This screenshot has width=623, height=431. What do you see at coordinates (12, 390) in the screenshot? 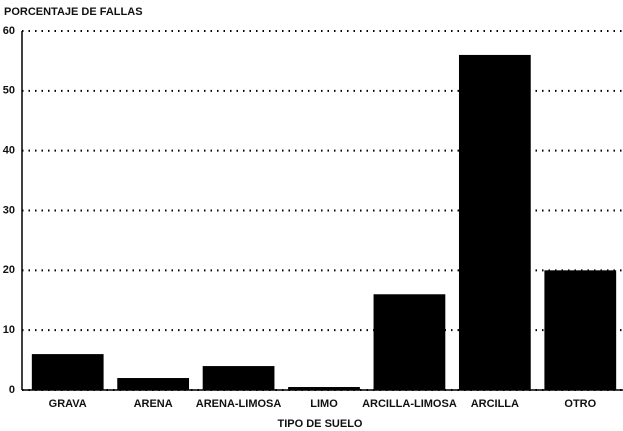
I see `y-tick-label: 0` at bounding box center [12, 390].